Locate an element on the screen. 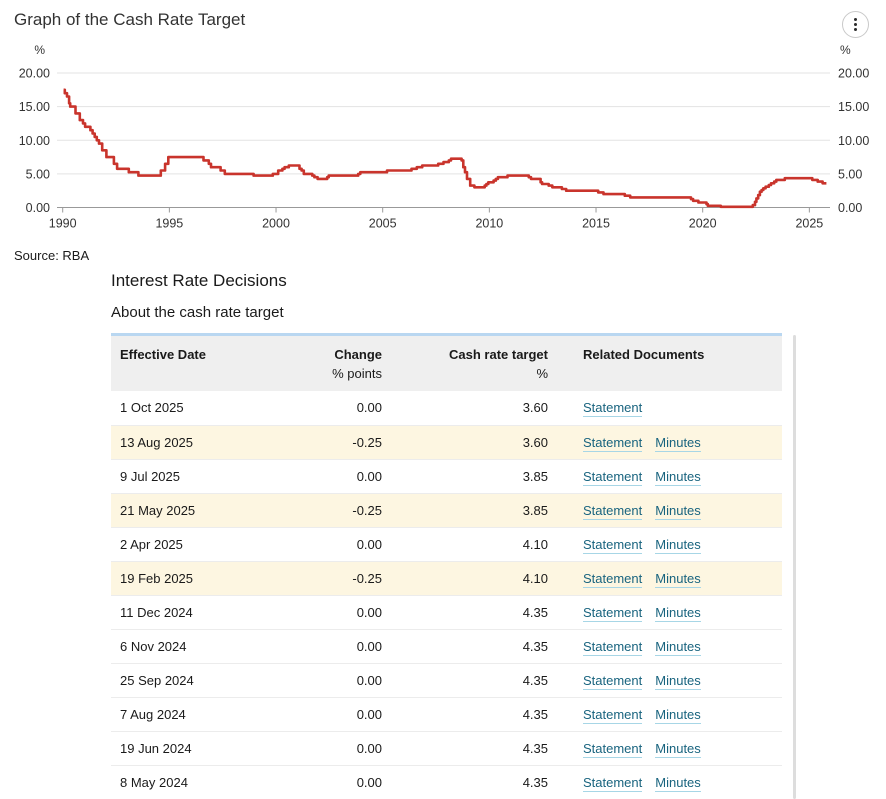  effective-date-cell: 7 Aug 2024 is located at coordinates (153, 714).